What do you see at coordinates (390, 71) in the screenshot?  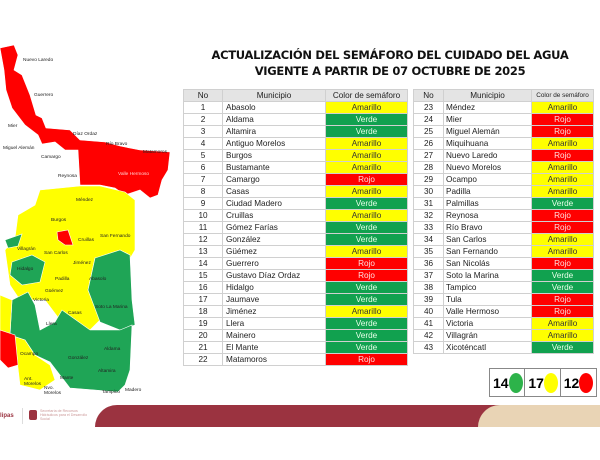 I see `title-line-2: VIGENTE A PARTIR DE 07 OCTUBRE DE 2025` at bounding box center [390, 71].